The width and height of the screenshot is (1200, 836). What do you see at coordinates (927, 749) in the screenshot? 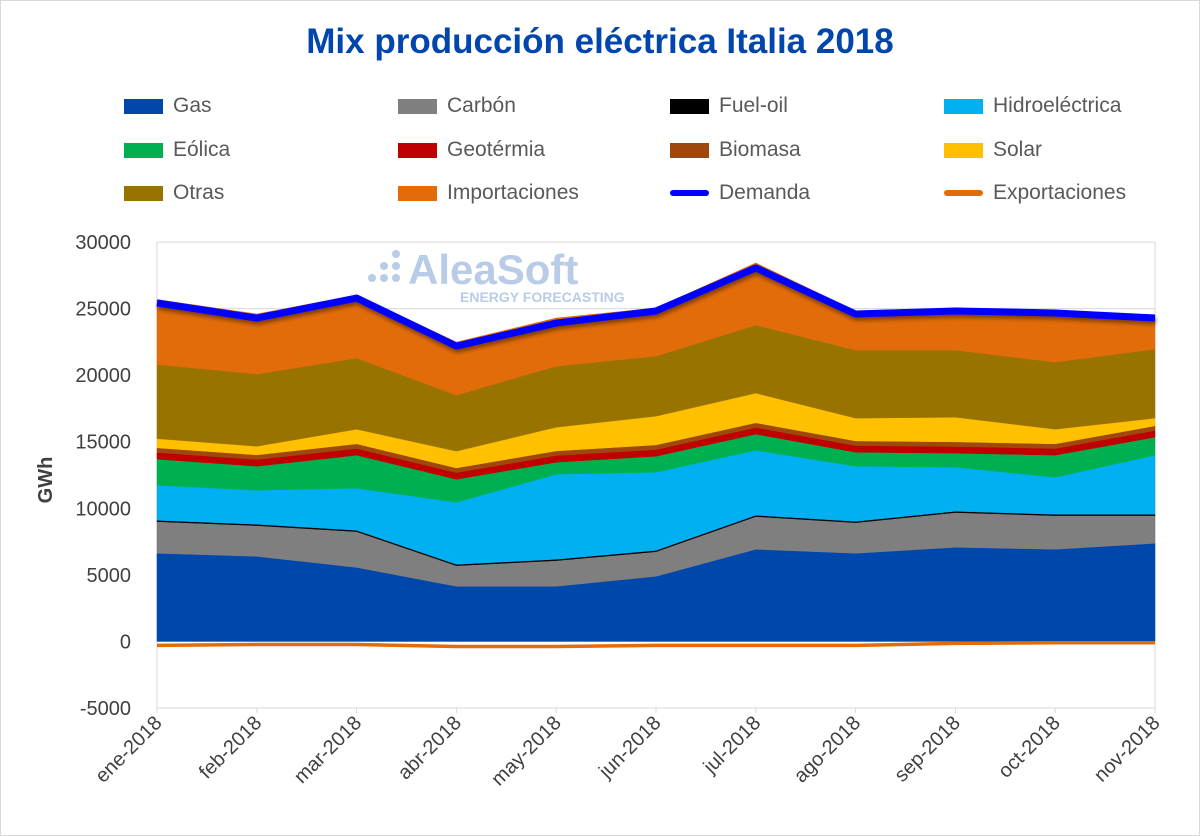
I see `x-tick-label: sep-2018` at bounding box center [927, 749].